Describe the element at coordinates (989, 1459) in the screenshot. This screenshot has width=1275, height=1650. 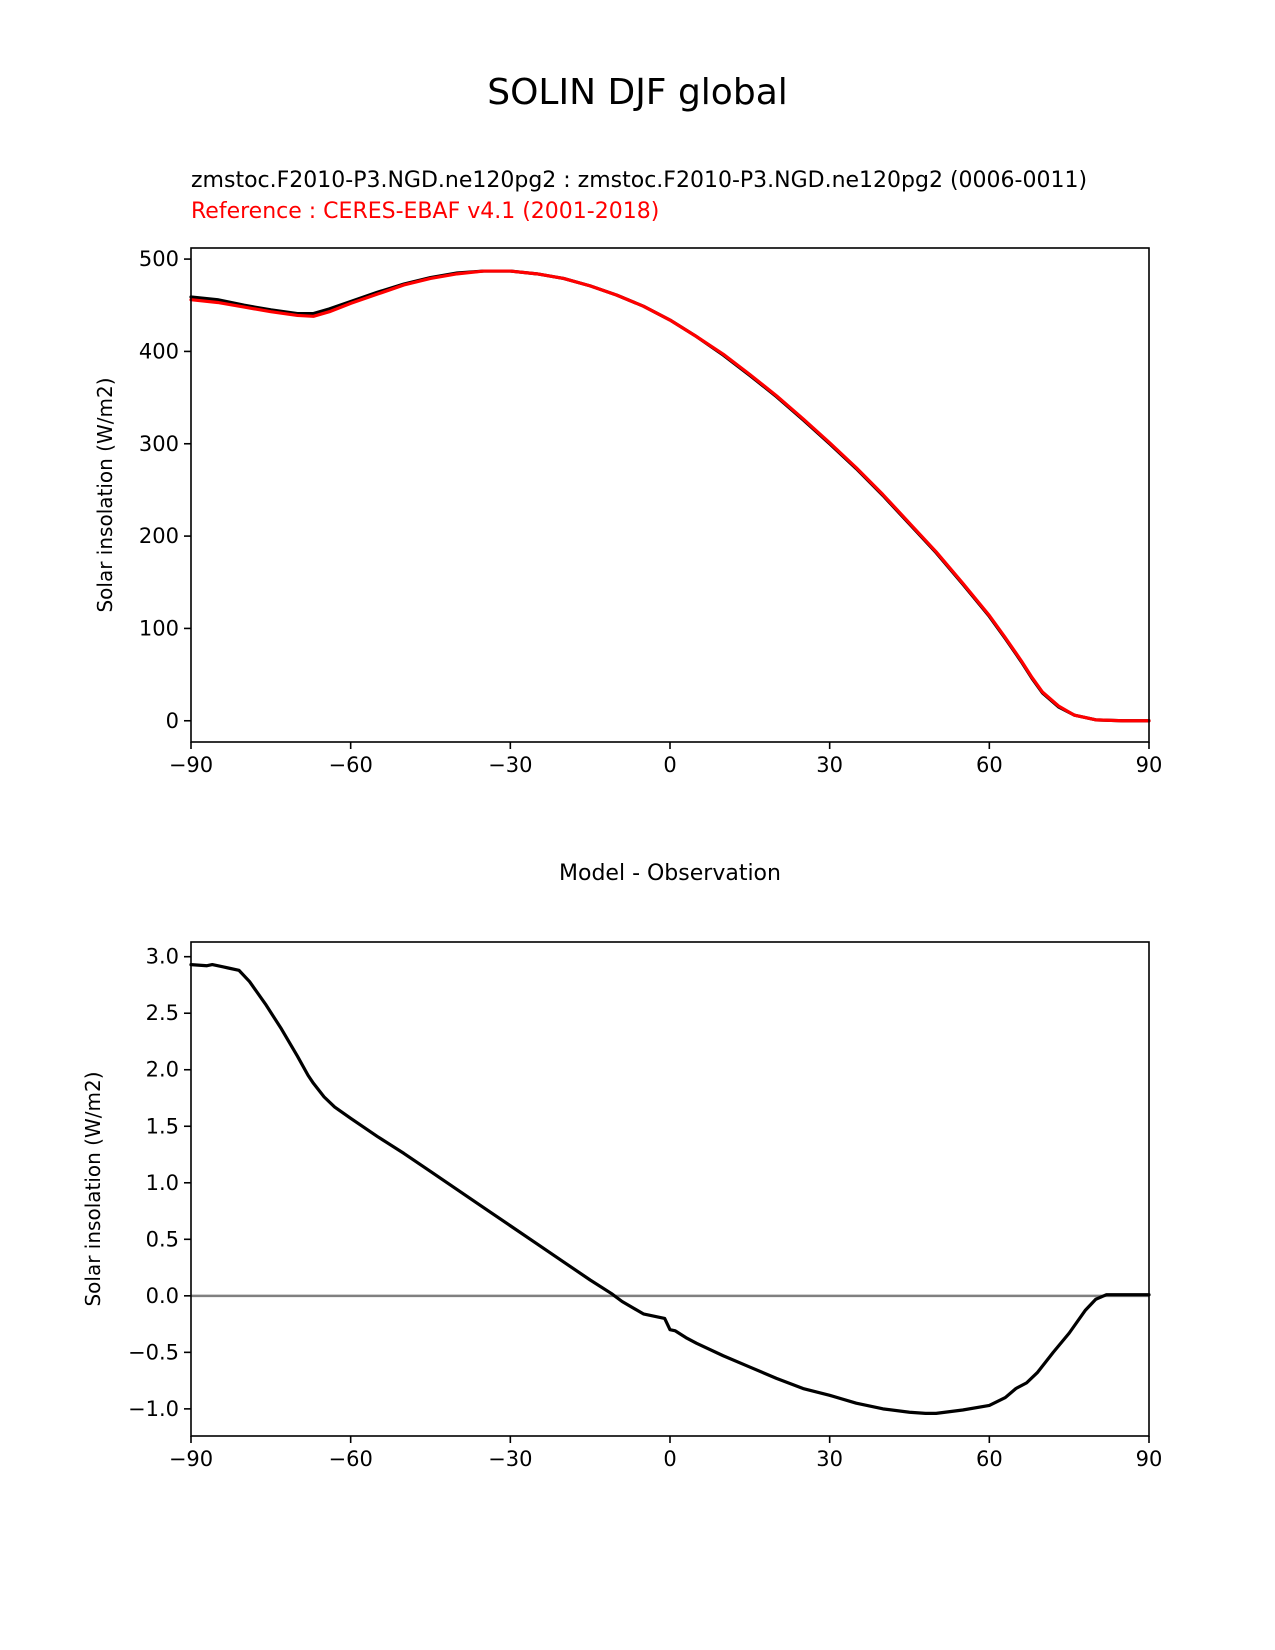
I see `bottom-xtick-label: 60` at that location.